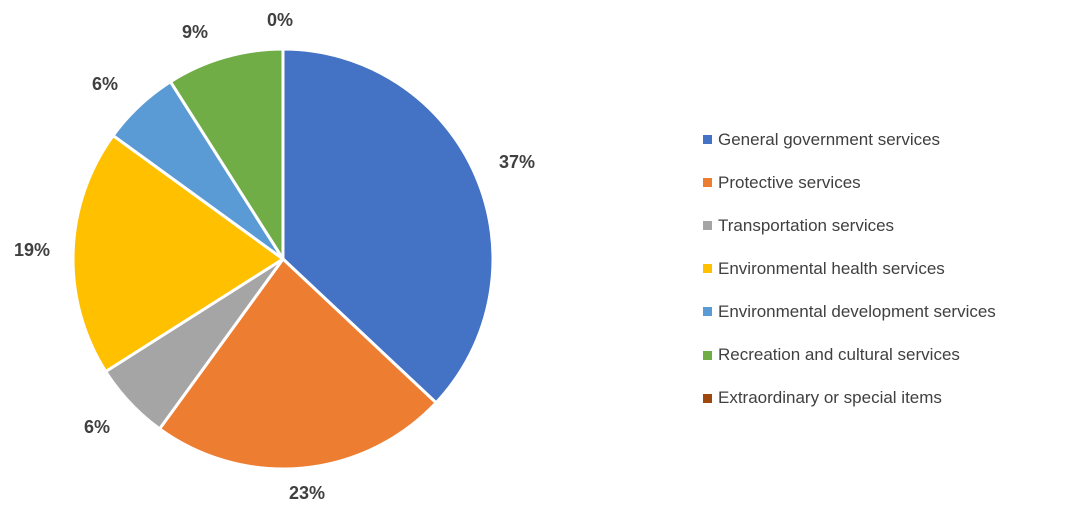  I want to click on data-label-recreation-and-cultural-services: 9%, so click(195, 32).